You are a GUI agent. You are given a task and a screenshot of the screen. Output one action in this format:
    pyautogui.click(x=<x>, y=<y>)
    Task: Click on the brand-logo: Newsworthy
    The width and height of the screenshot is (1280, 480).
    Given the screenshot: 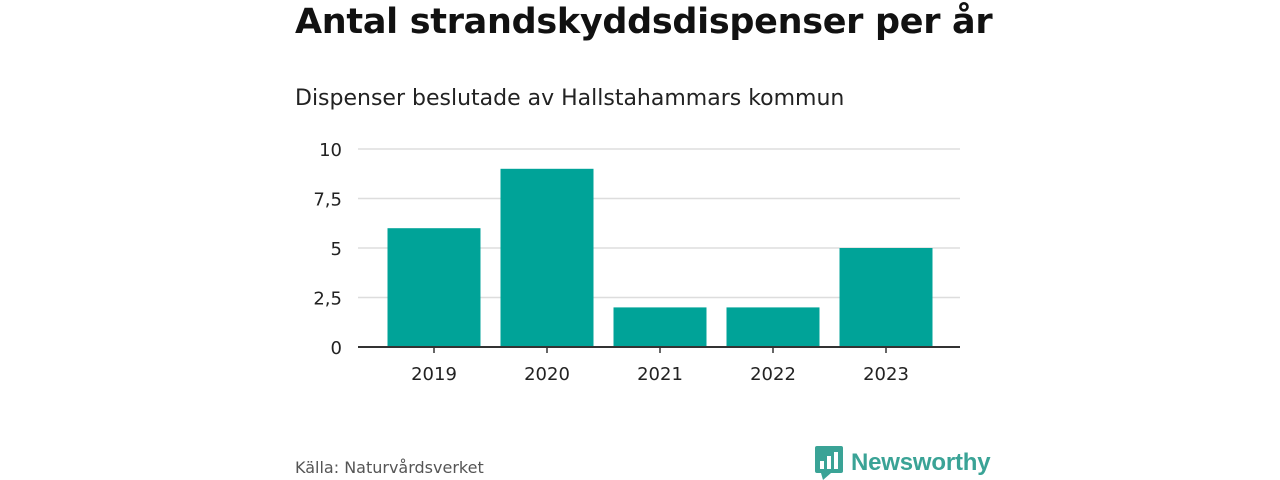 What is the action you would take?
    pyautogui.click(x=903, y=463)
    